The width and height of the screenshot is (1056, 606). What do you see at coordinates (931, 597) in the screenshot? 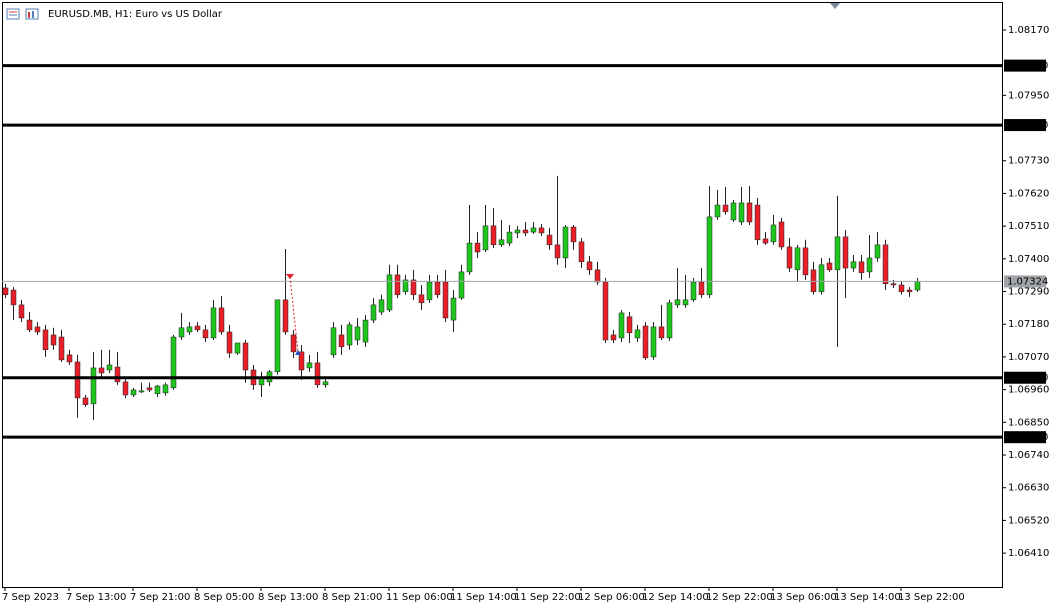
I see `x-tick-label: 13 Sep 22:00` at bounding box center [931, 597].